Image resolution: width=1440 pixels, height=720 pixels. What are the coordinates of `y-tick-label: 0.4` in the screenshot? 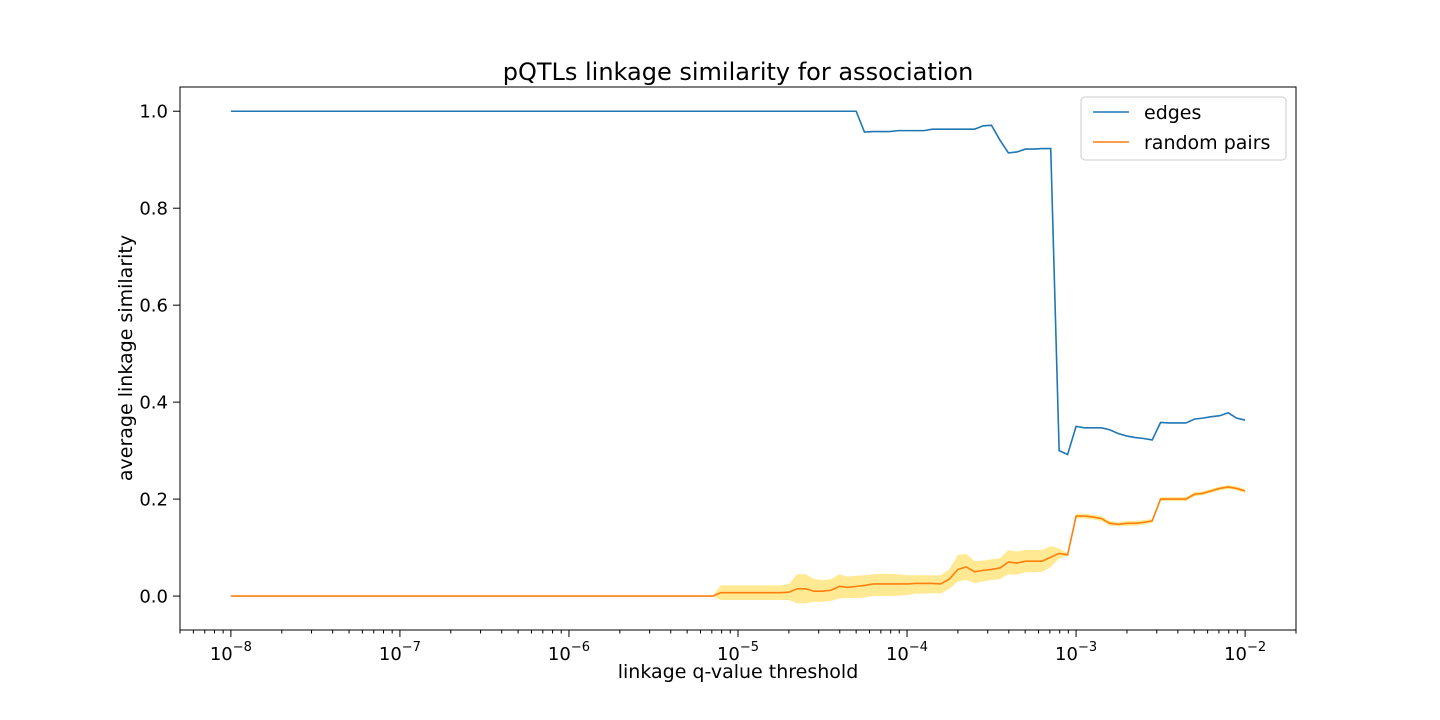 It's located at (153, 403).